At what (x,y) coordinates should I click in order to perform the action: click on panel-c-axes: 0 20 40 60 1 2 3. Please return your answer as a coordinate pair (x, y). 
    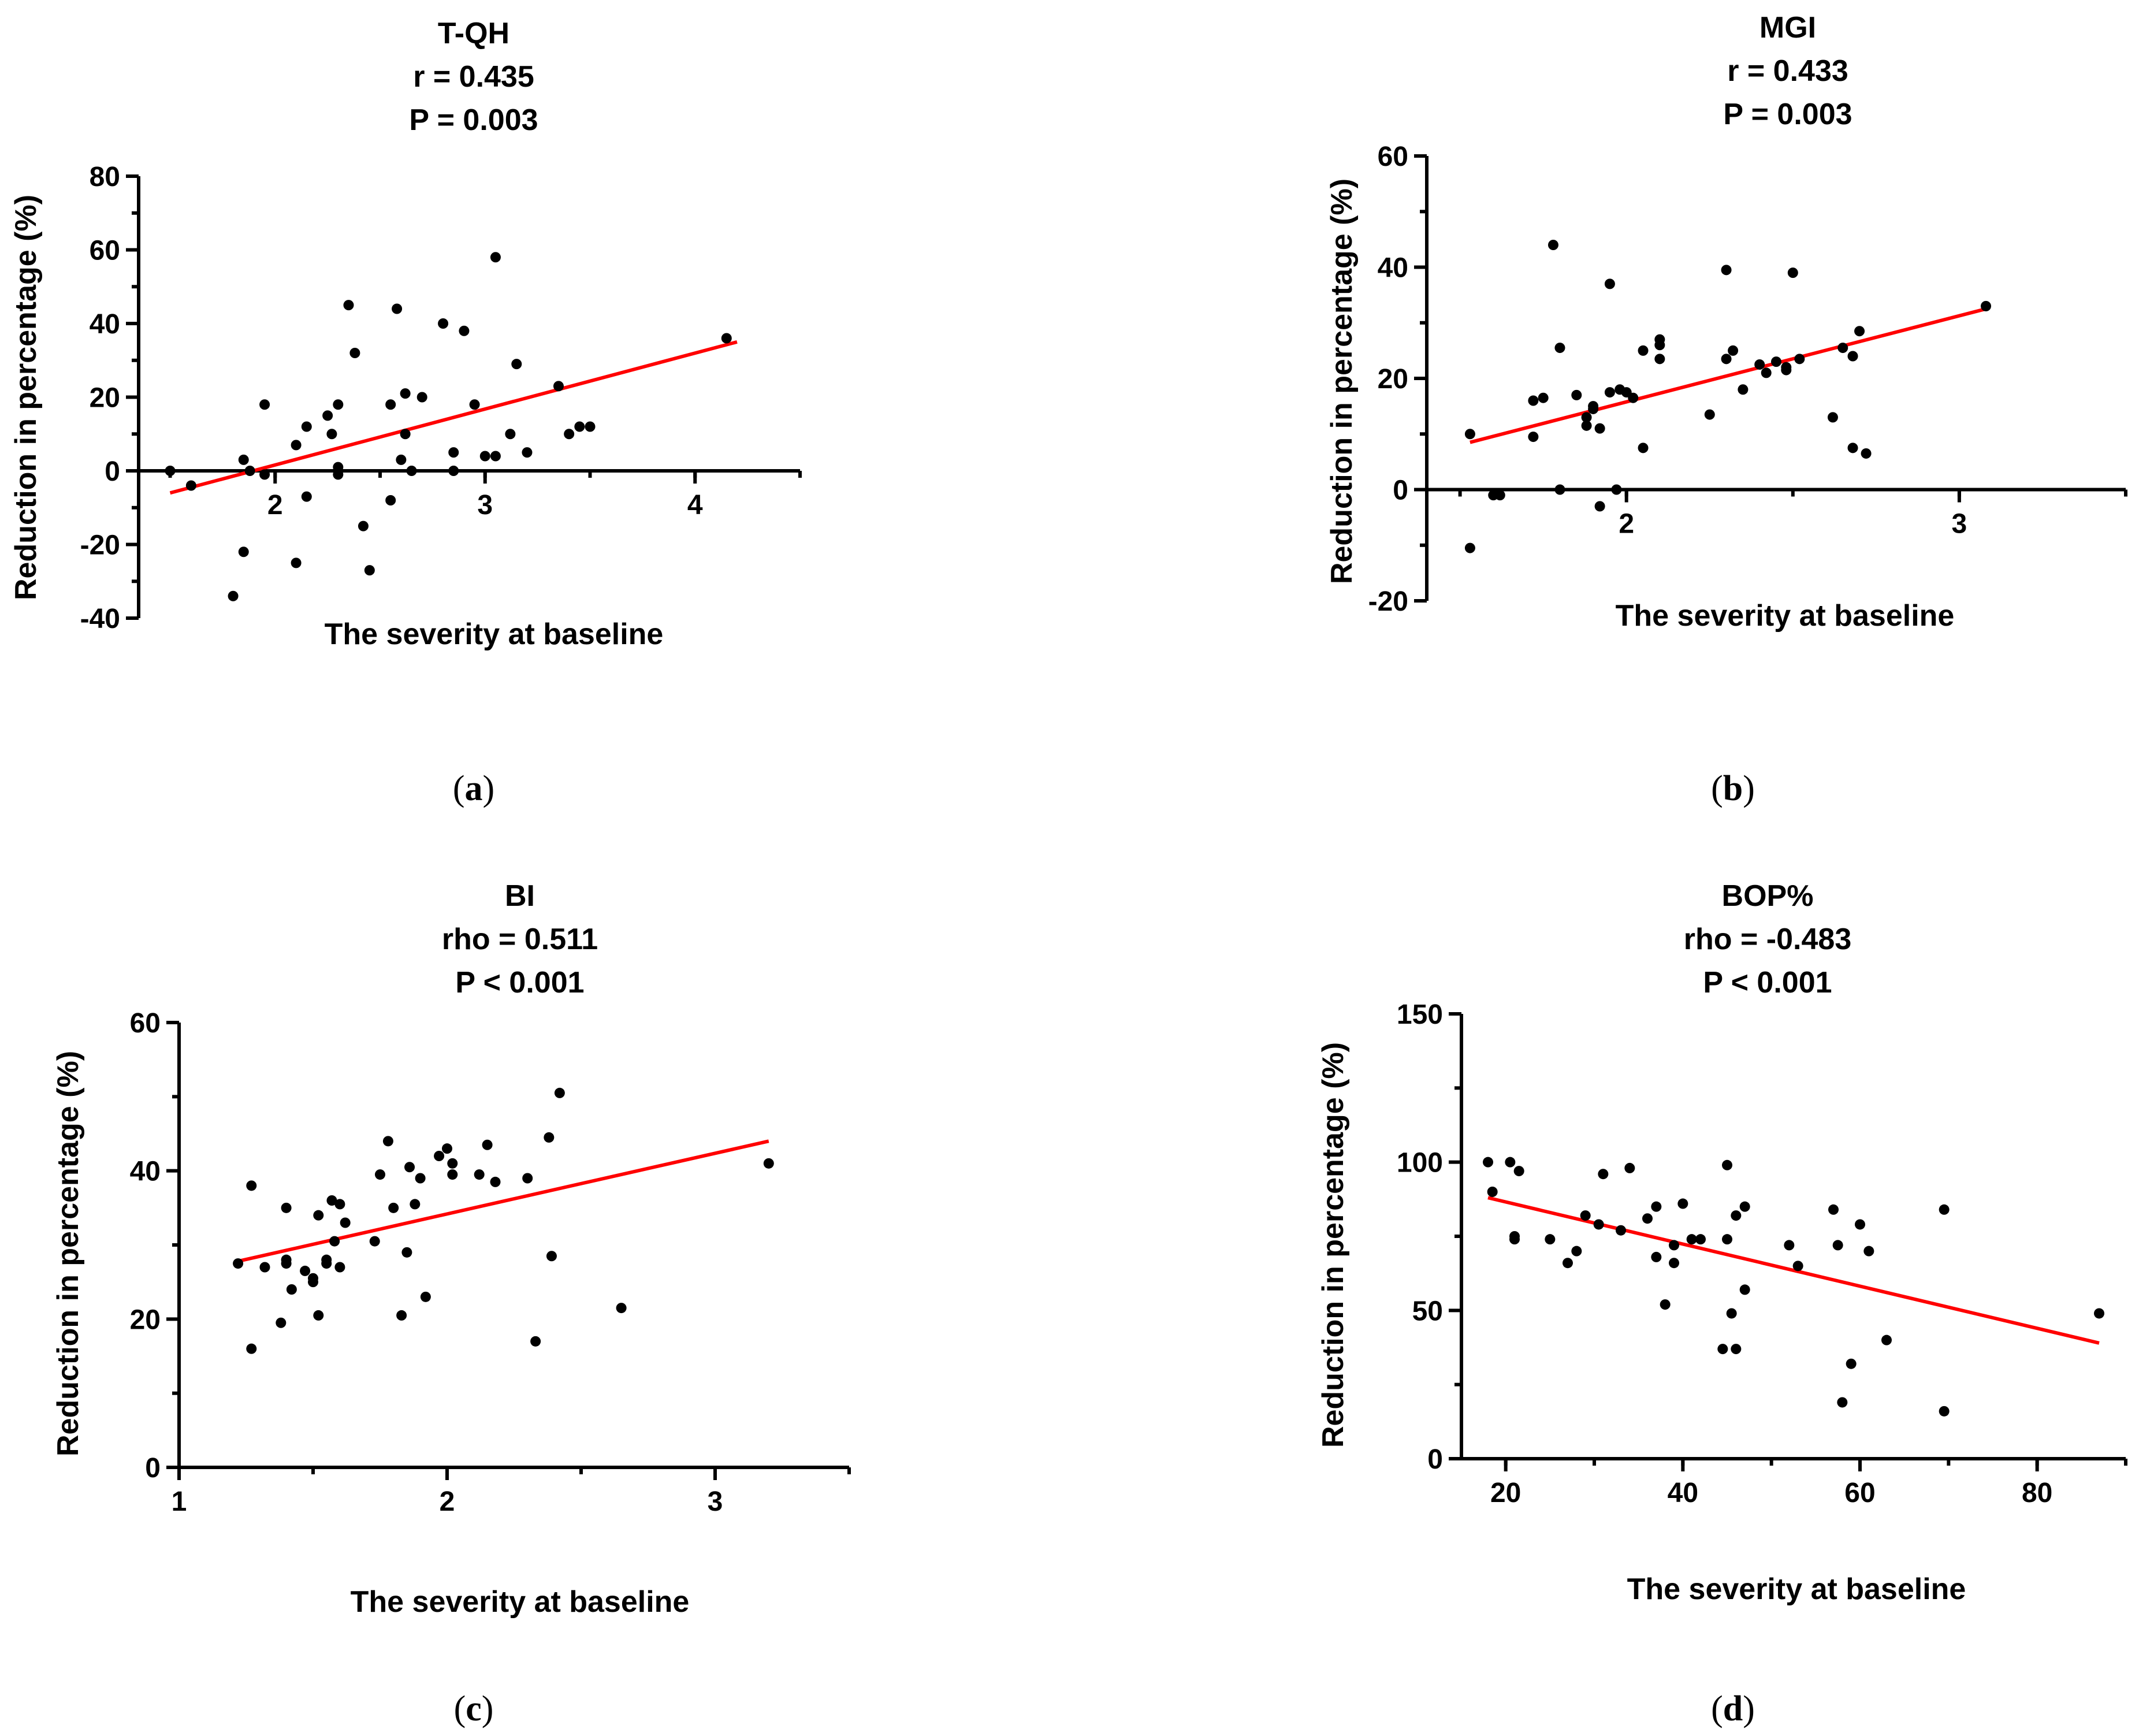
    Looking at the image, I should click on (490, 1262).